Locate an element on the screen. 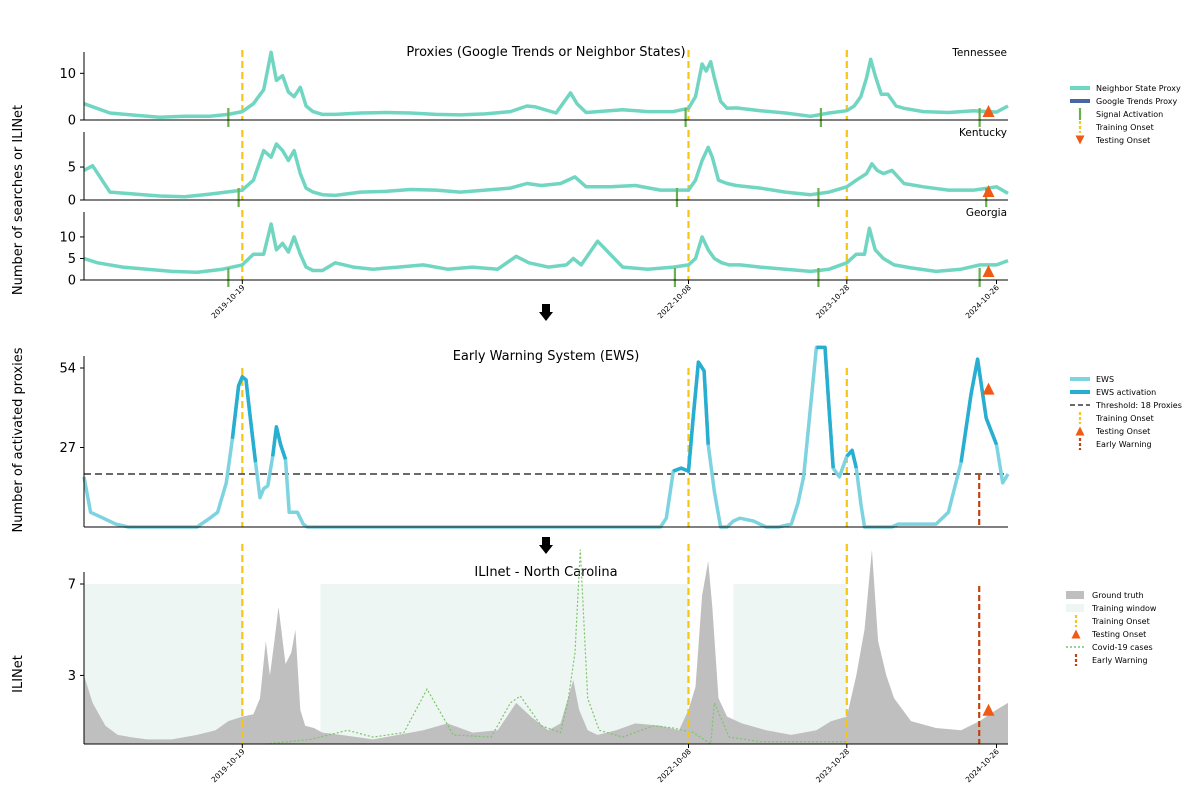 The height and width of the screenshot is (800, 1200). panel2-ylabel: Number of activated proxies is located at coordinates (18, 439).